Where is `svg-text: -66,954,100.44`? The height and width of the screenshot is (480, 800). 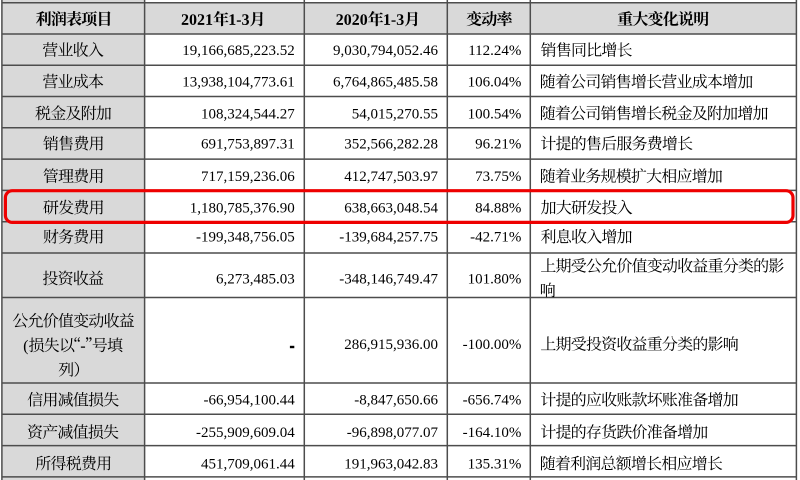 svg-text: -66,954,100.44 is located at coordinates (250, 401).